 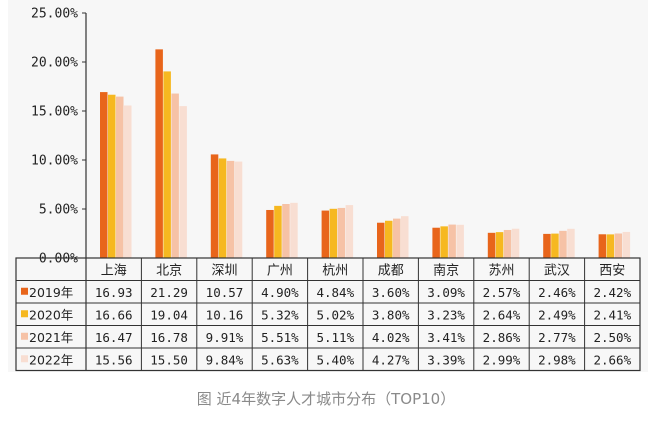 What do you see at coordinates (391, 292) in the screenshot?
I see `data-label: 3.60%` at bounding box center [391, 292].